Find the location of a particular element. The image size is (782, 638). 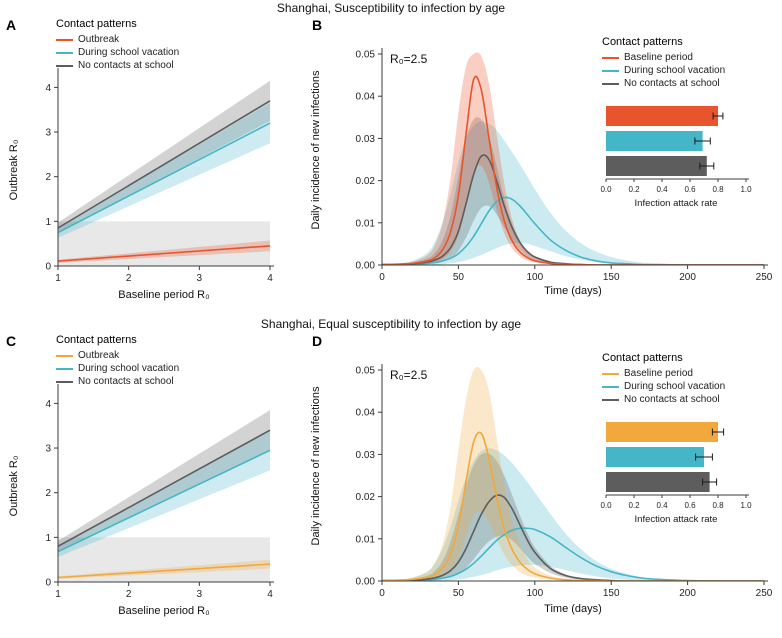

legend-label: Outbreak is located at coordinates (99, 39).